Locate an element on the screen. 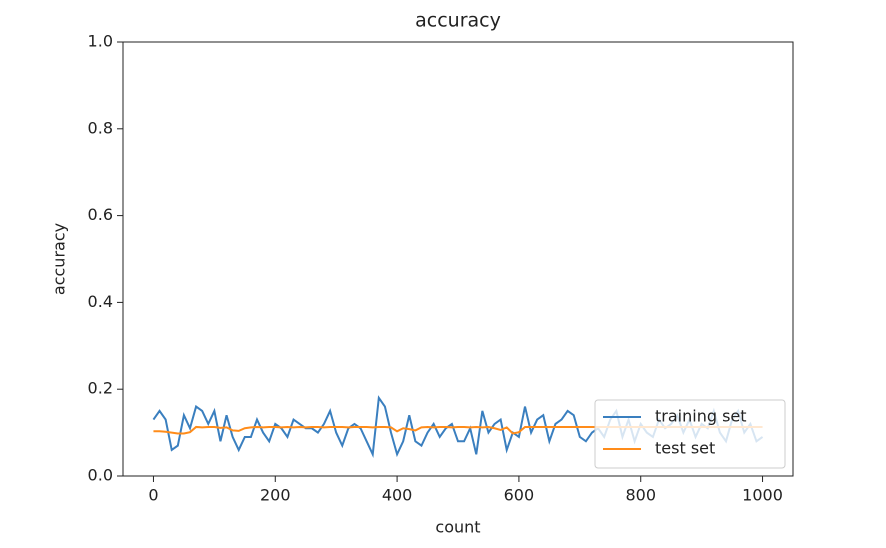  y-tick-label: 1.0 is located at coordinates (100, 41).